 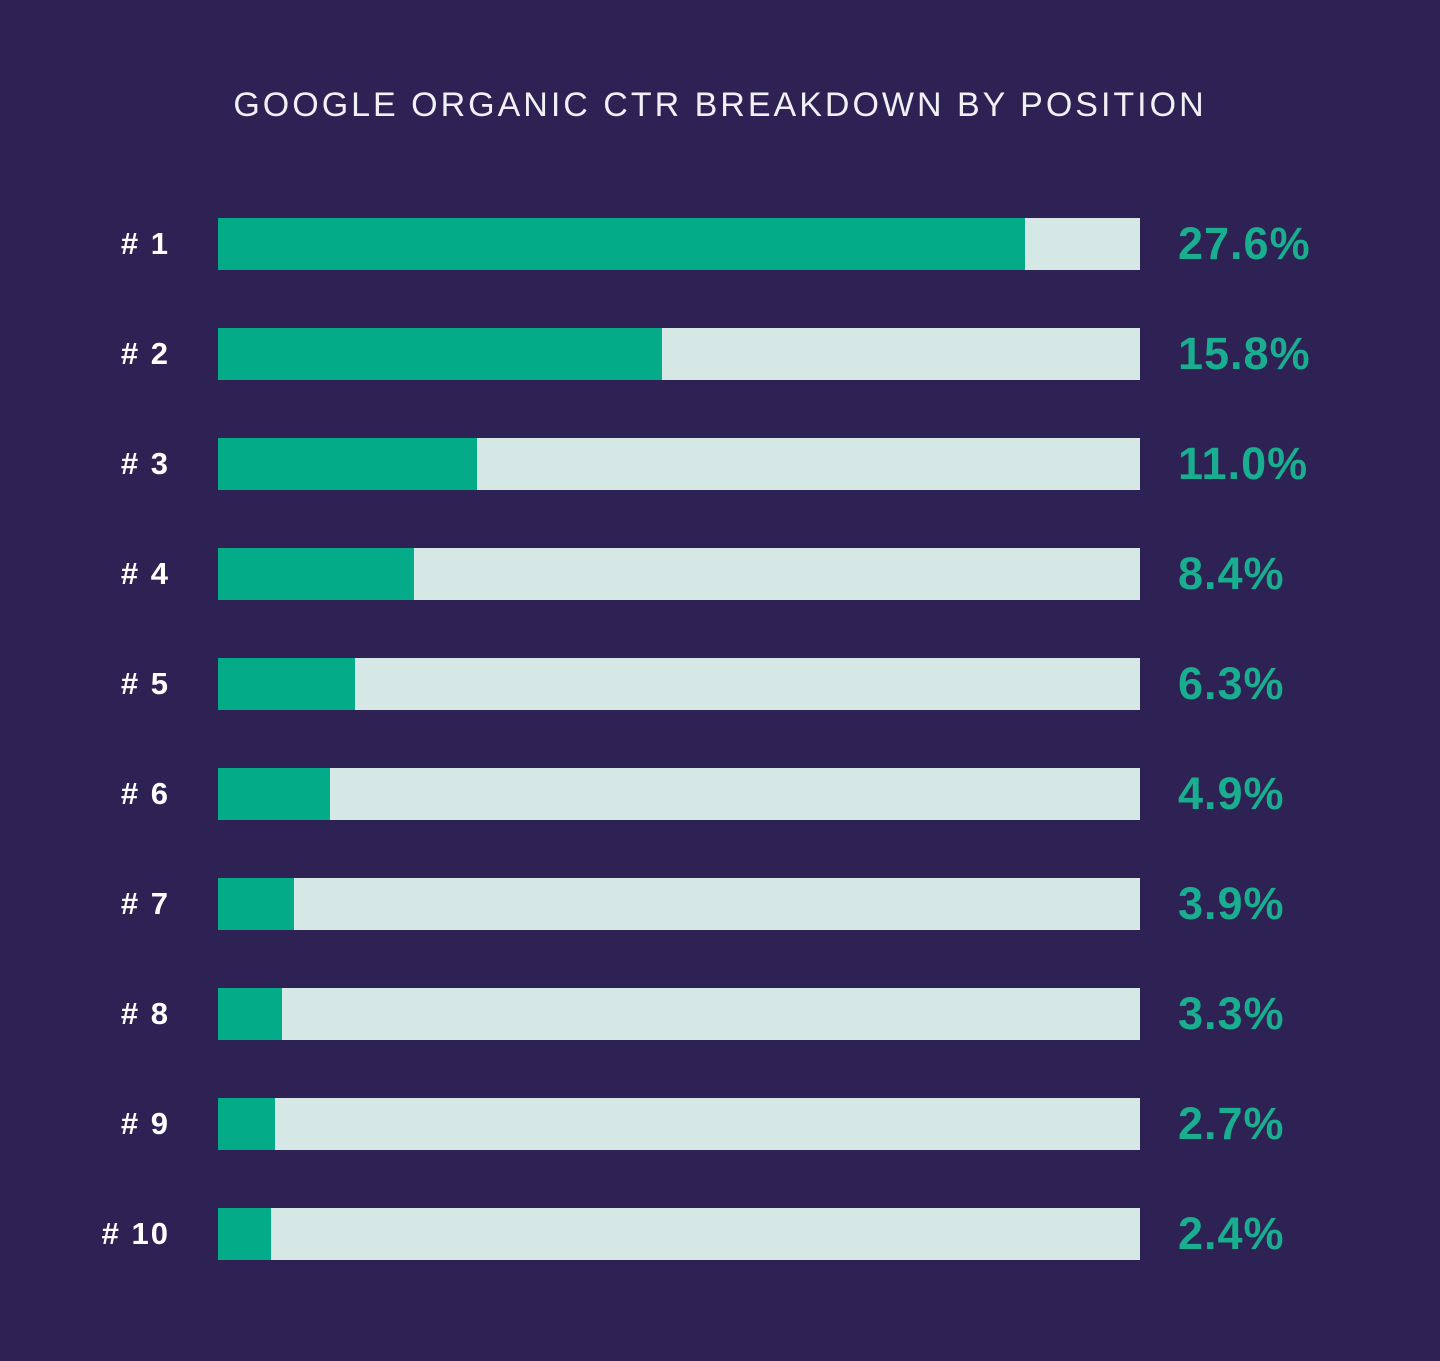 I want to click on chart-title: GOOGLE ORGANIC CTR BREAKDOWN BY POSITION, so click(x=720, y=105).